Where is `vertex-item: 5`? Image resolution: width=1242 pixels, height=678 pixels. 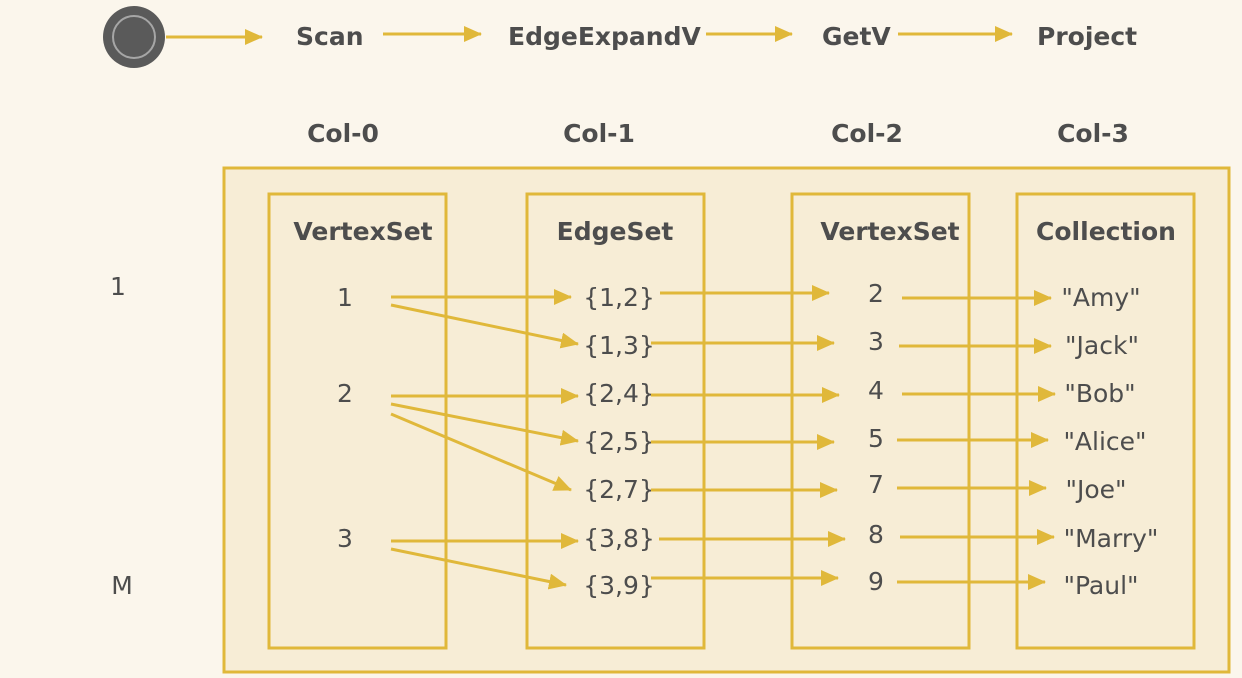 vertex-item: 5 is located at coordinates (876, 438).